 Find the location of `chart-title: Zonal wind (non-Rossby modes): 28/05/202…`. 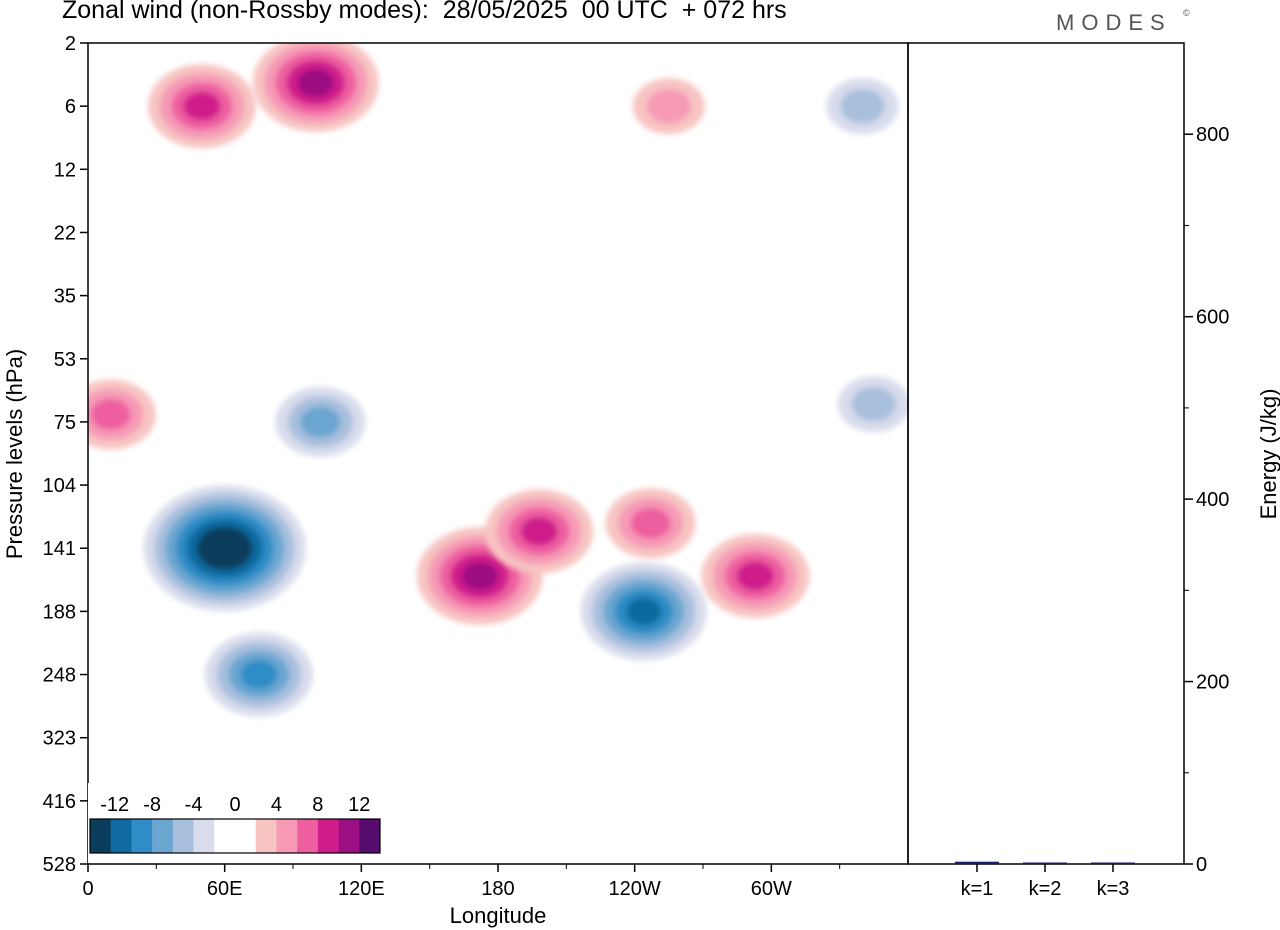

chart-title: Zonal wind (non-Rossby modes): 28/05/202… is located at coordinates (424, 12).